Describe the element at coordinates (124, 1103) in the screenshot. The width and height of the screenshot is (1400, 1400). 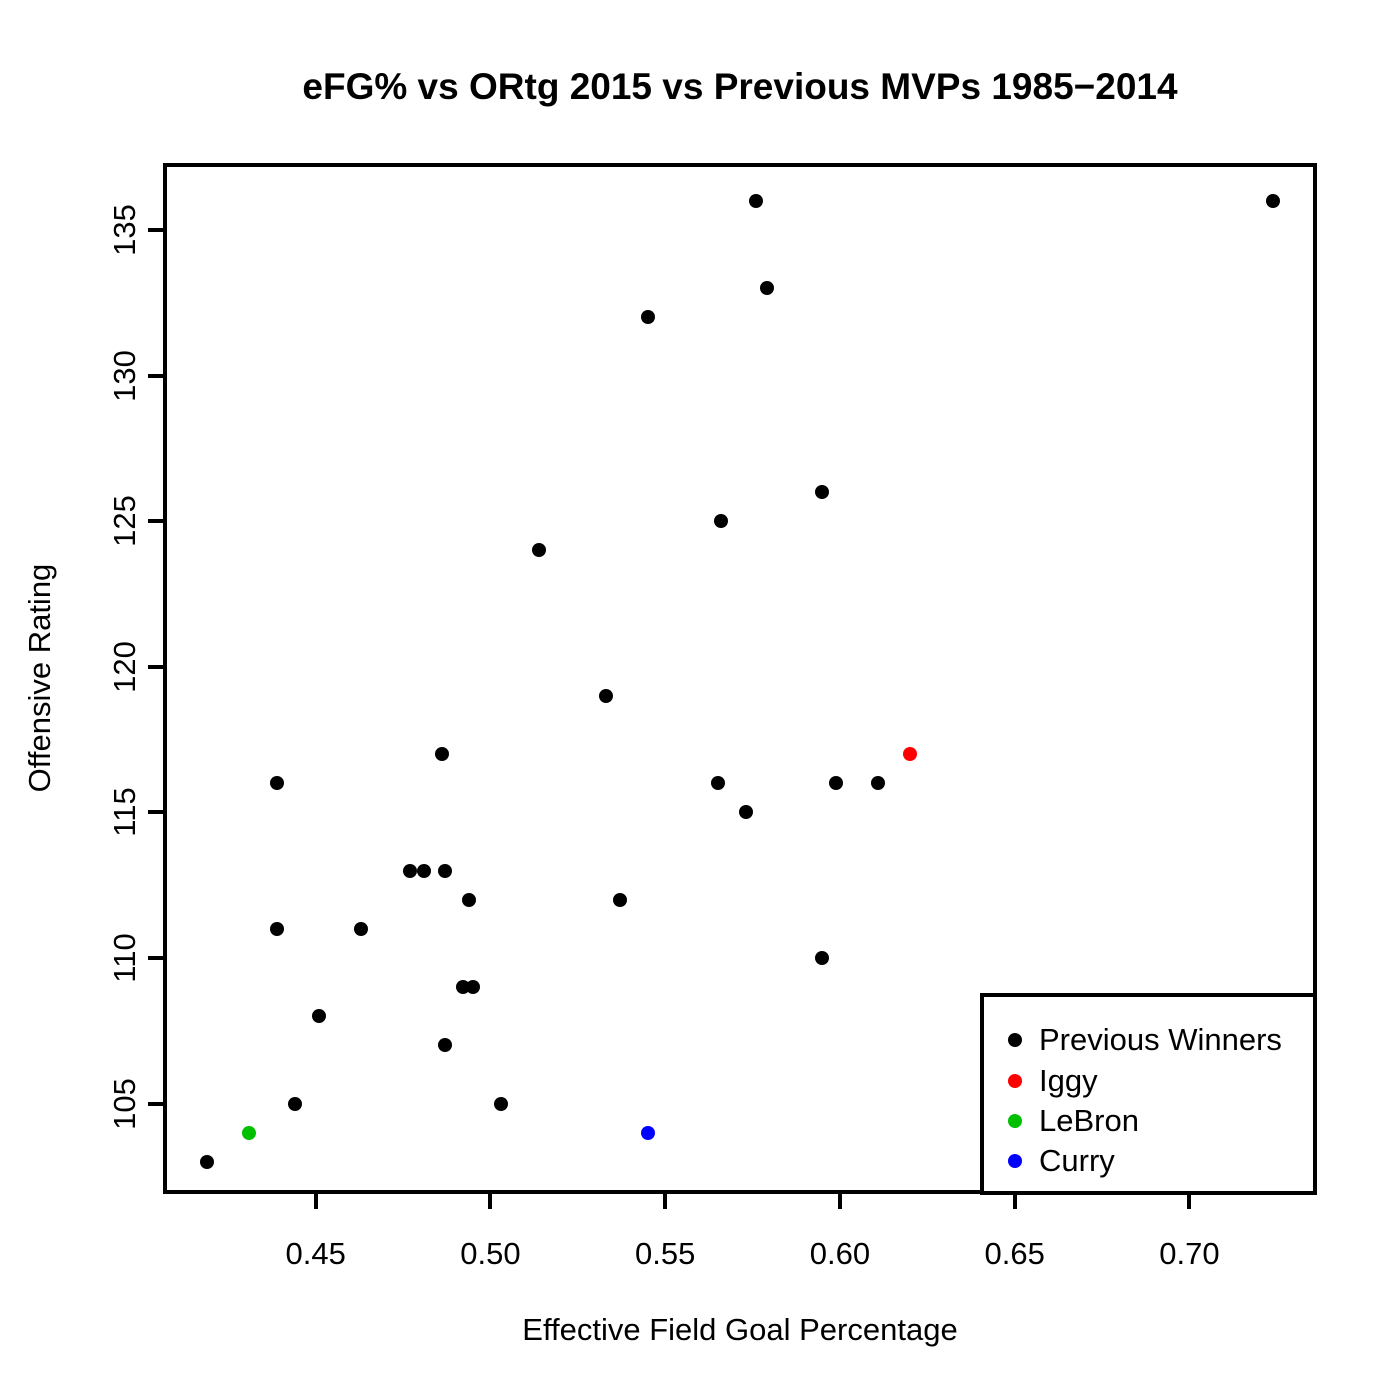
I see `y-axis-tick-label: 105` at that location.